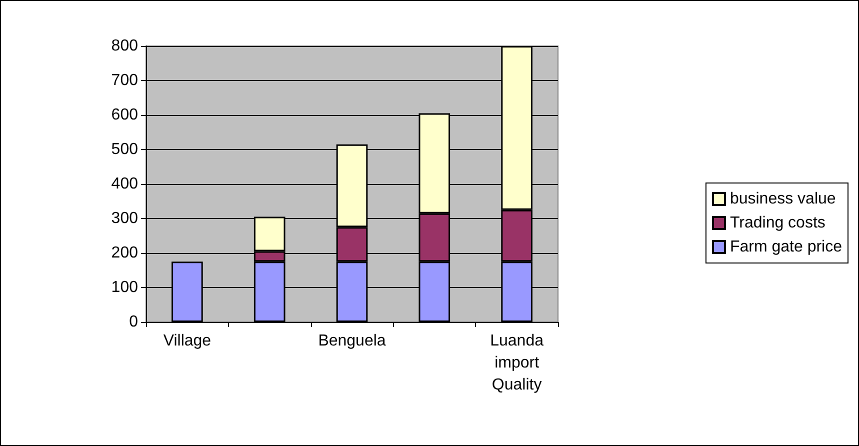  I want to click on legend-label: Trading costs, so click(778, 223).